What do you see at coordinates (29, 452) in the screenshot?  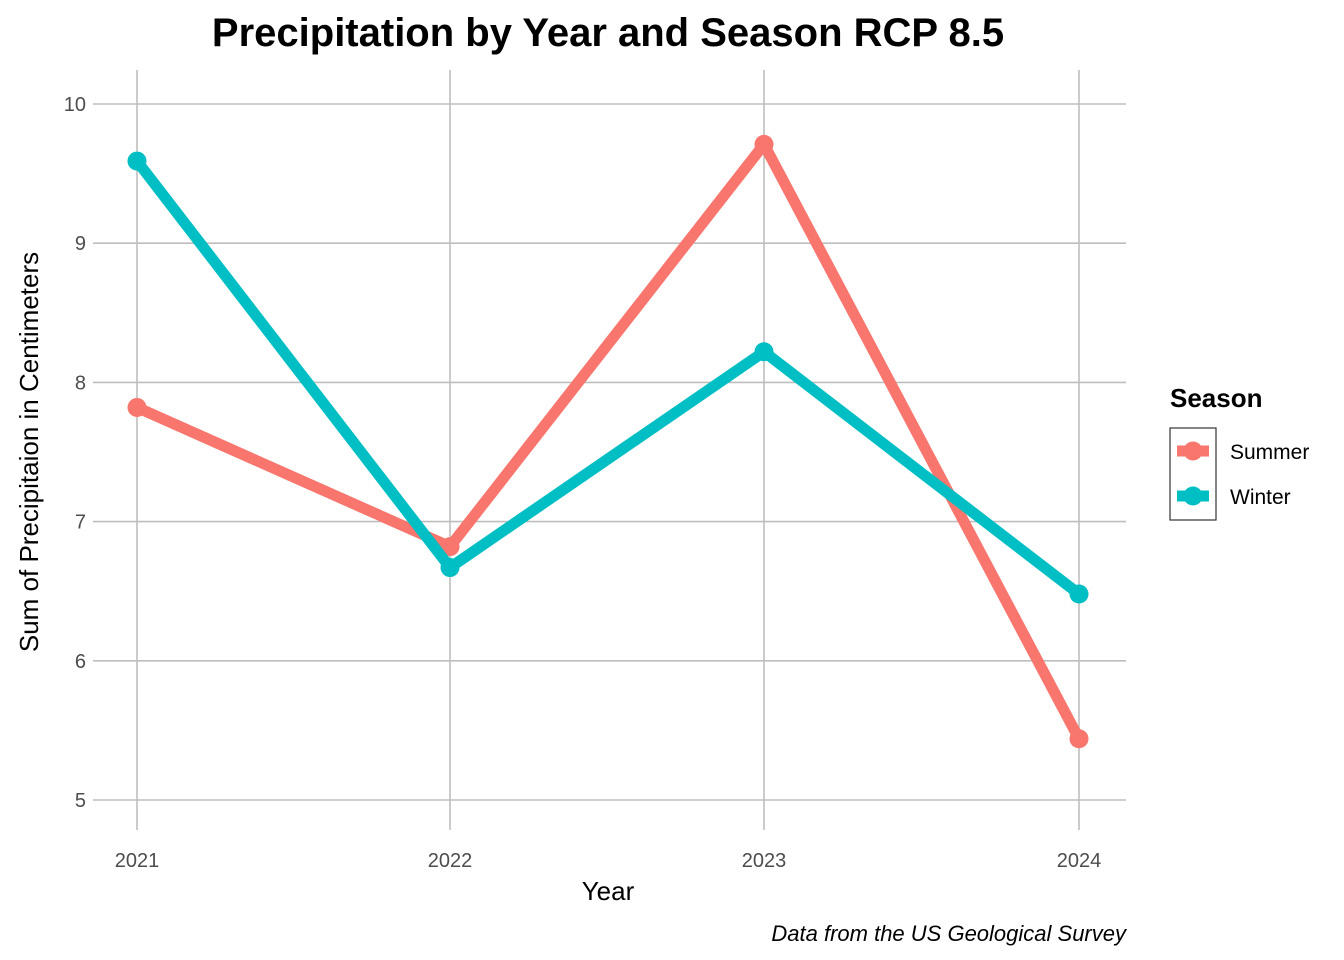 I see `y-axis-title: Sum of Precipitaion in Centimeters` at bounding box center [29, 452].